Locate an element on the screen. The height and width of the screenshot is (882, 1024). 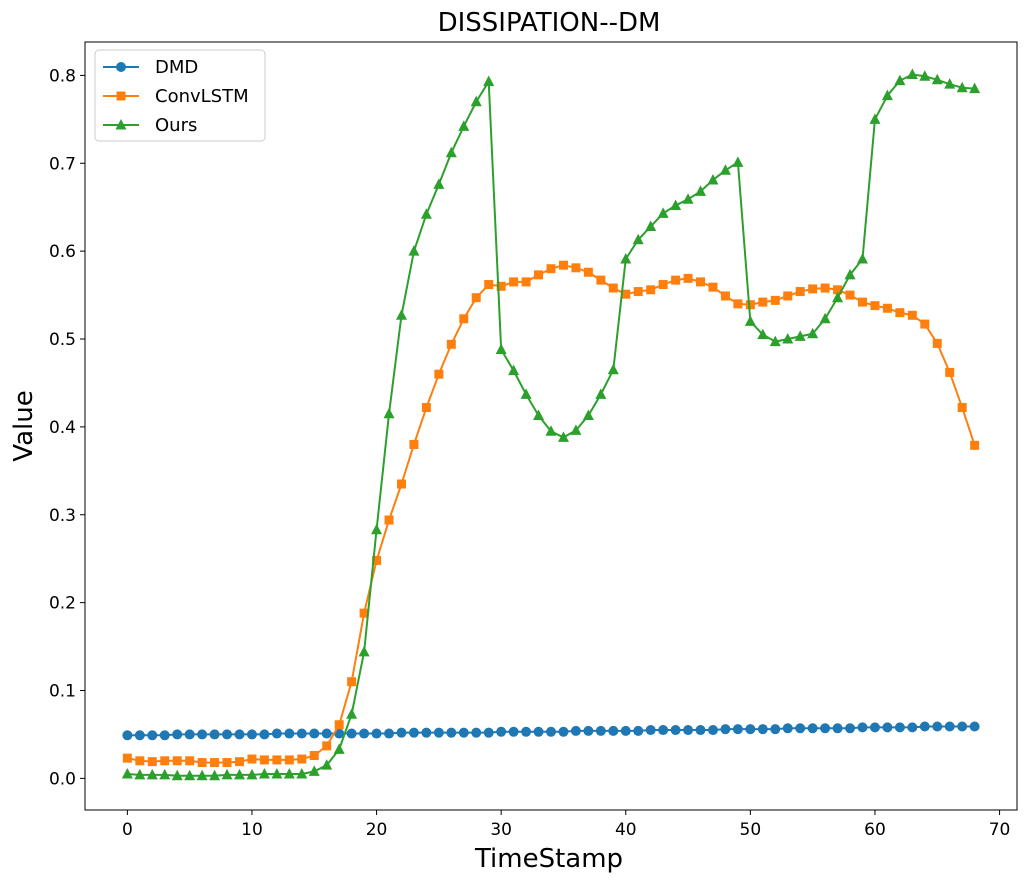
x-tick-label: 10 is located at coordinates (252, 830).